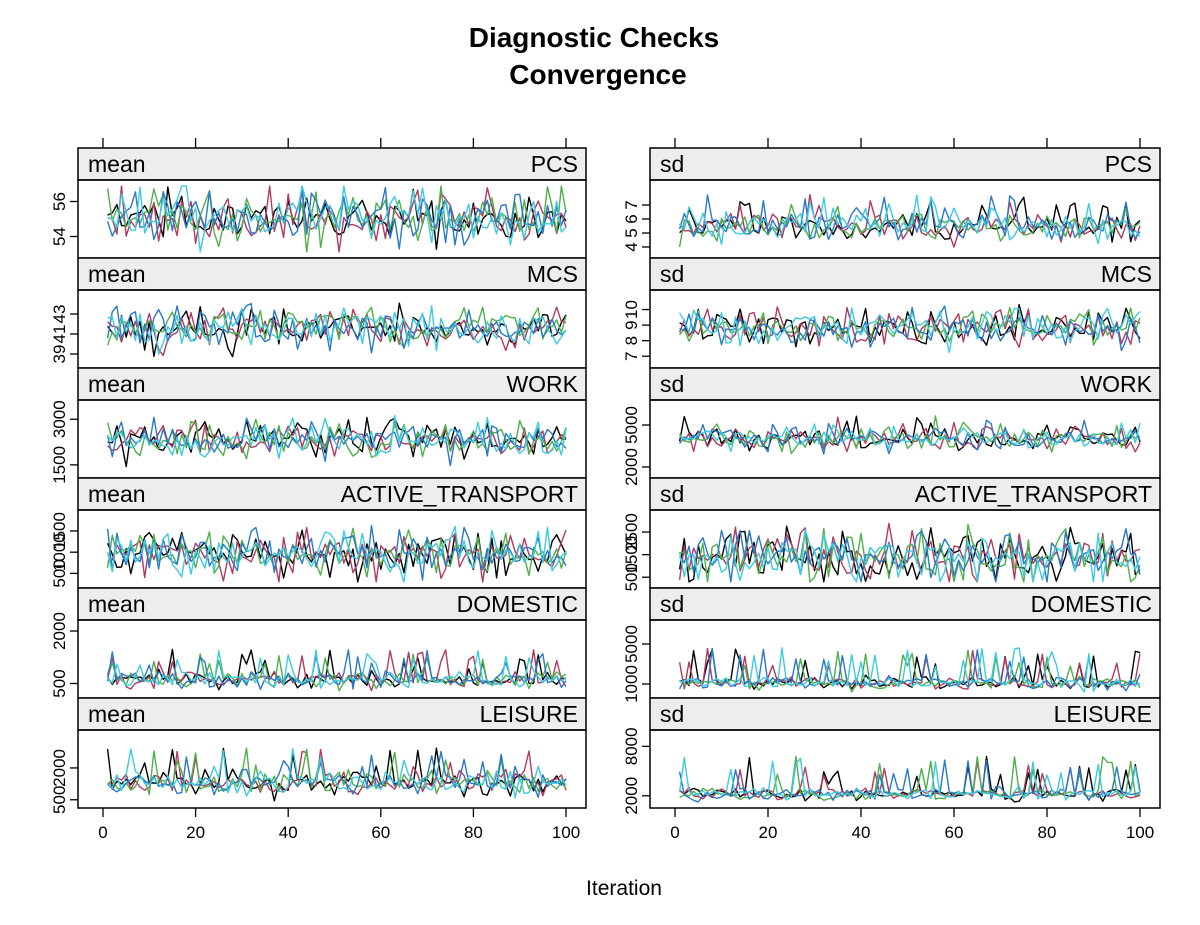 The width and height of the screenshot is (1200, 925). What do you see at coordinates (59, 334) in the screenshot?
I see `y-tick-label: 41` at bounding box center [59, 334].